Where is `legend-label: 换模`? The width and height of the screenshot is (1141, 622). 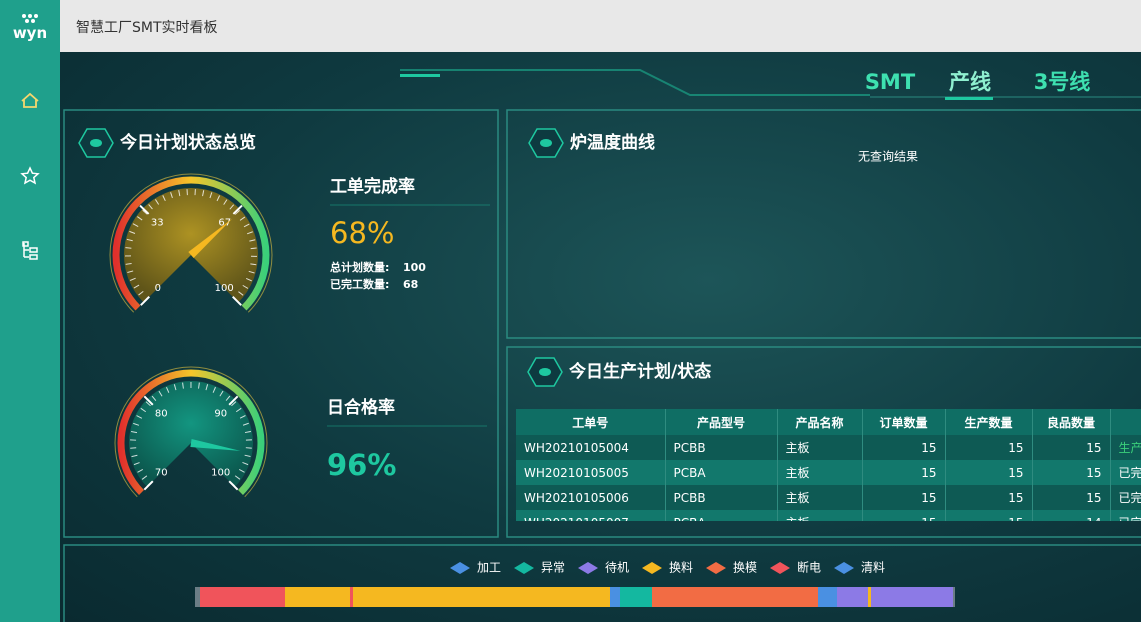
legend-label: 换模 is located at coordinates (745, 568).